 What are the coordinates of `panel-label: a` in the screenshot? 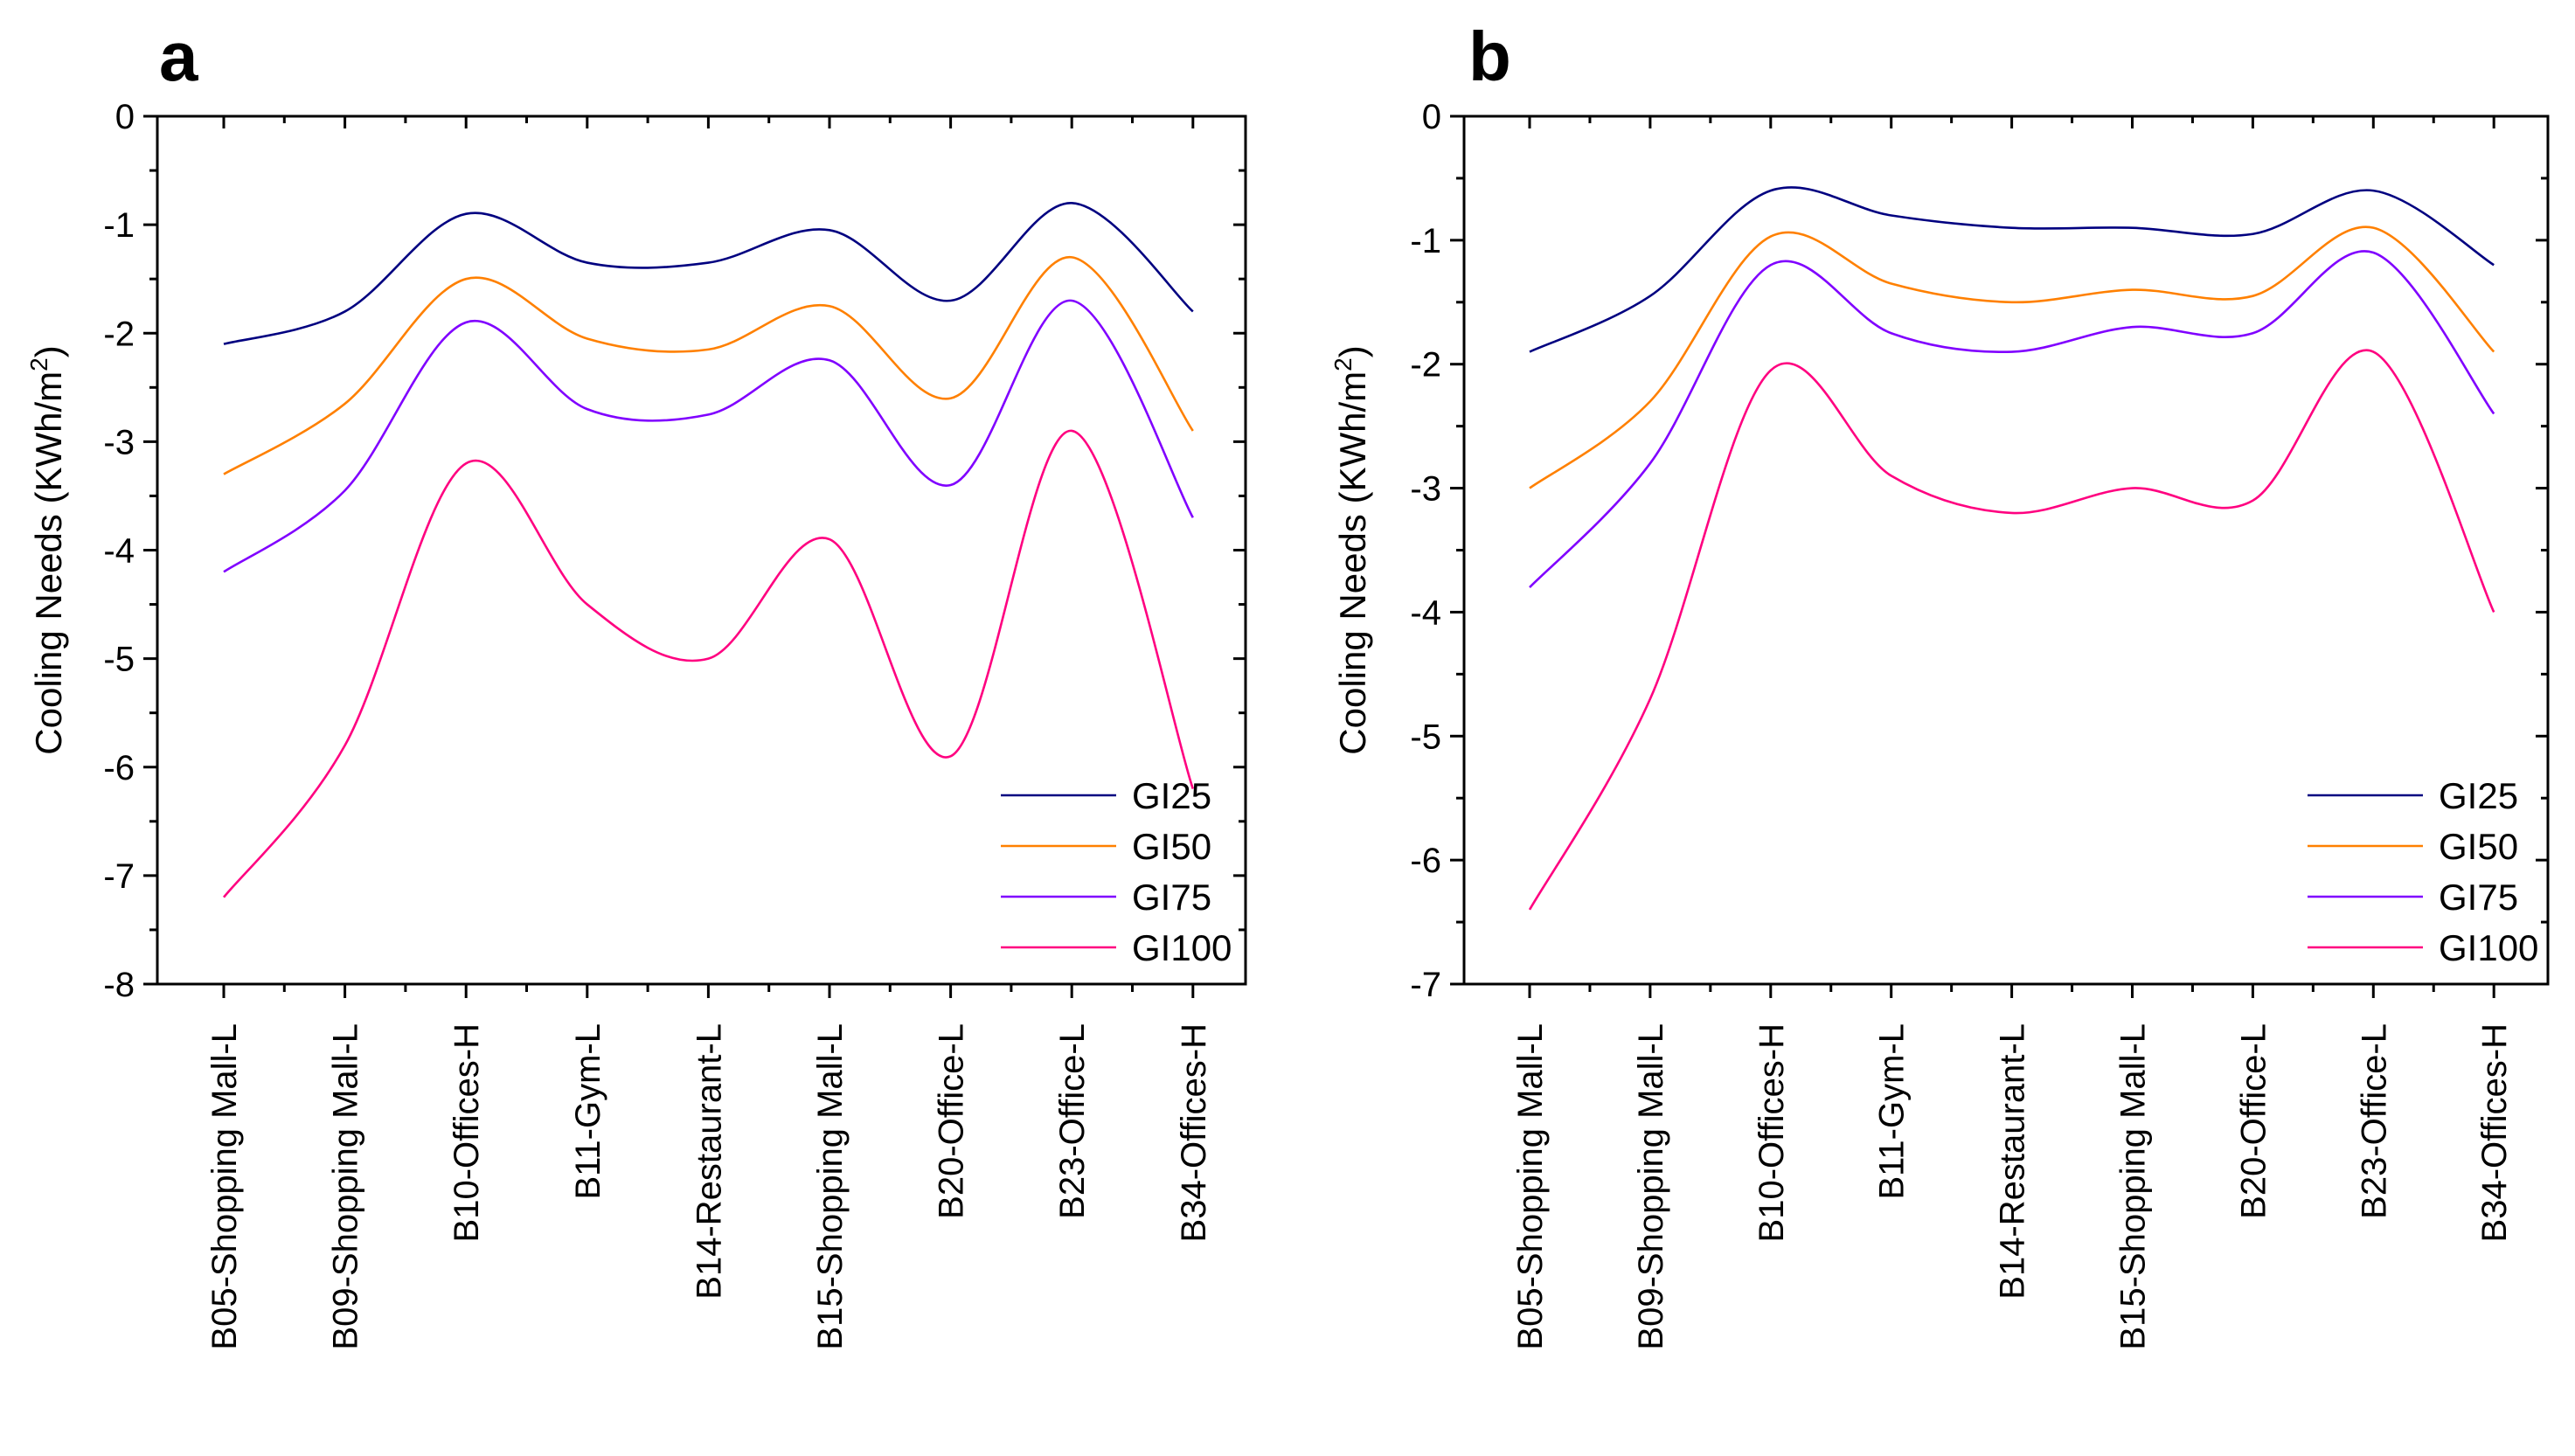 It's located at (179, 56).